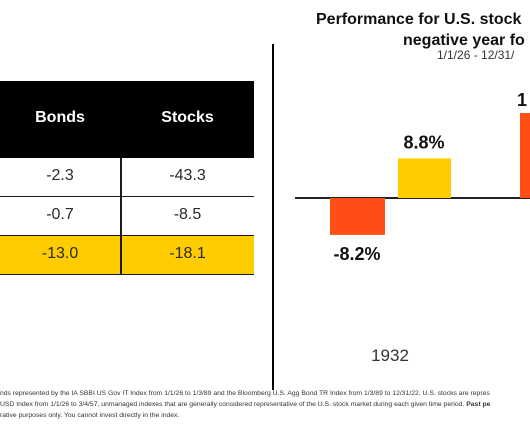 Image resolution: width=530 pixels, height=442 pixels. Describe the element at coordinates (127, 216) in the screenshot. I see `table-row: -0.7 -8.5` at that location.